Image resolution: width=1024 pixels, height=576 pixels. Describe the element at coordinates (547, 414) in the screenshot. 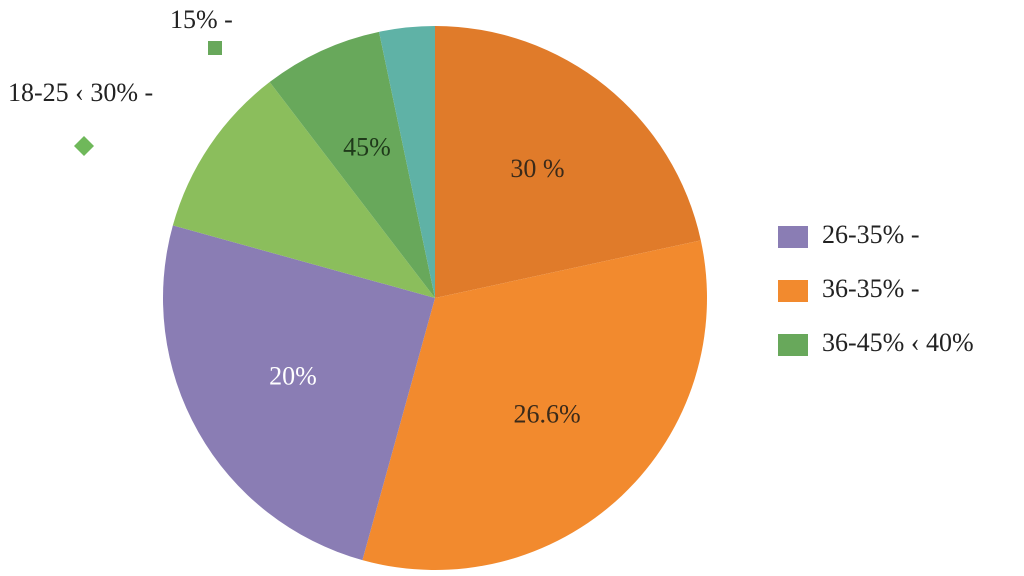

I see `slice-label: 26.6%` at that location.